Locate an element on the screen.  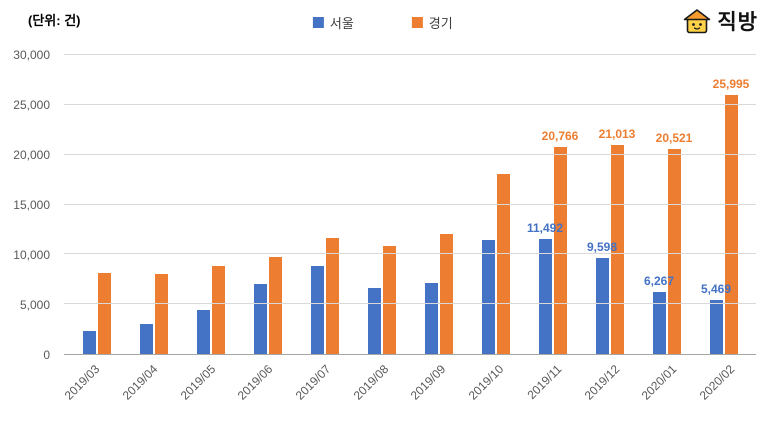
legend-swatch-gyeonggi is located at coordinates (417, 22).